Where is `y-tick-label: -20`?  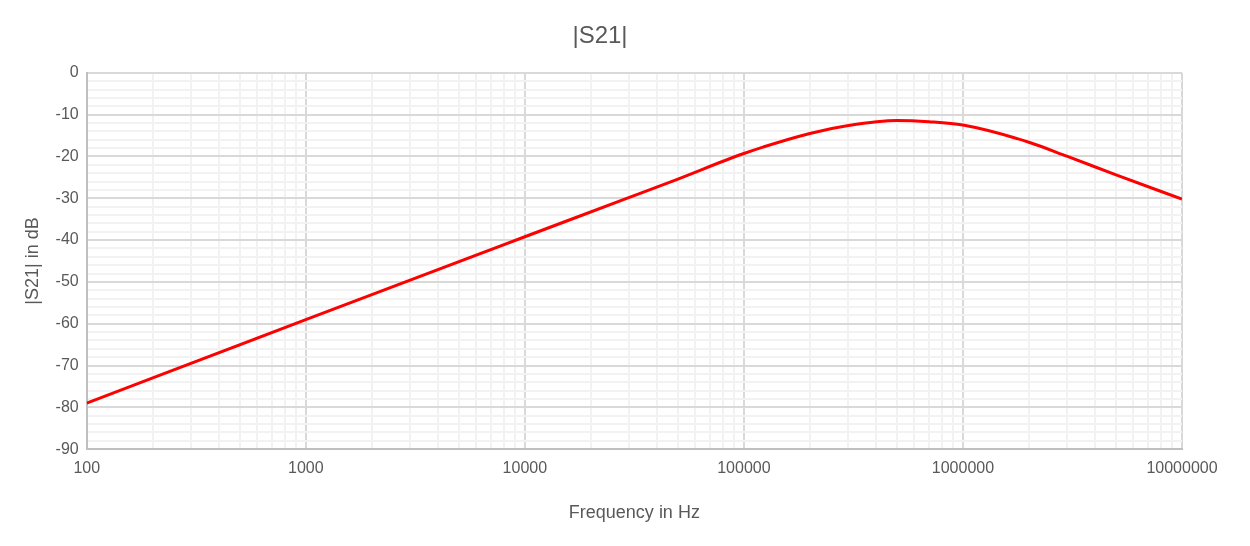
y-tick-label: -20 is located at coordinates (67, 155).